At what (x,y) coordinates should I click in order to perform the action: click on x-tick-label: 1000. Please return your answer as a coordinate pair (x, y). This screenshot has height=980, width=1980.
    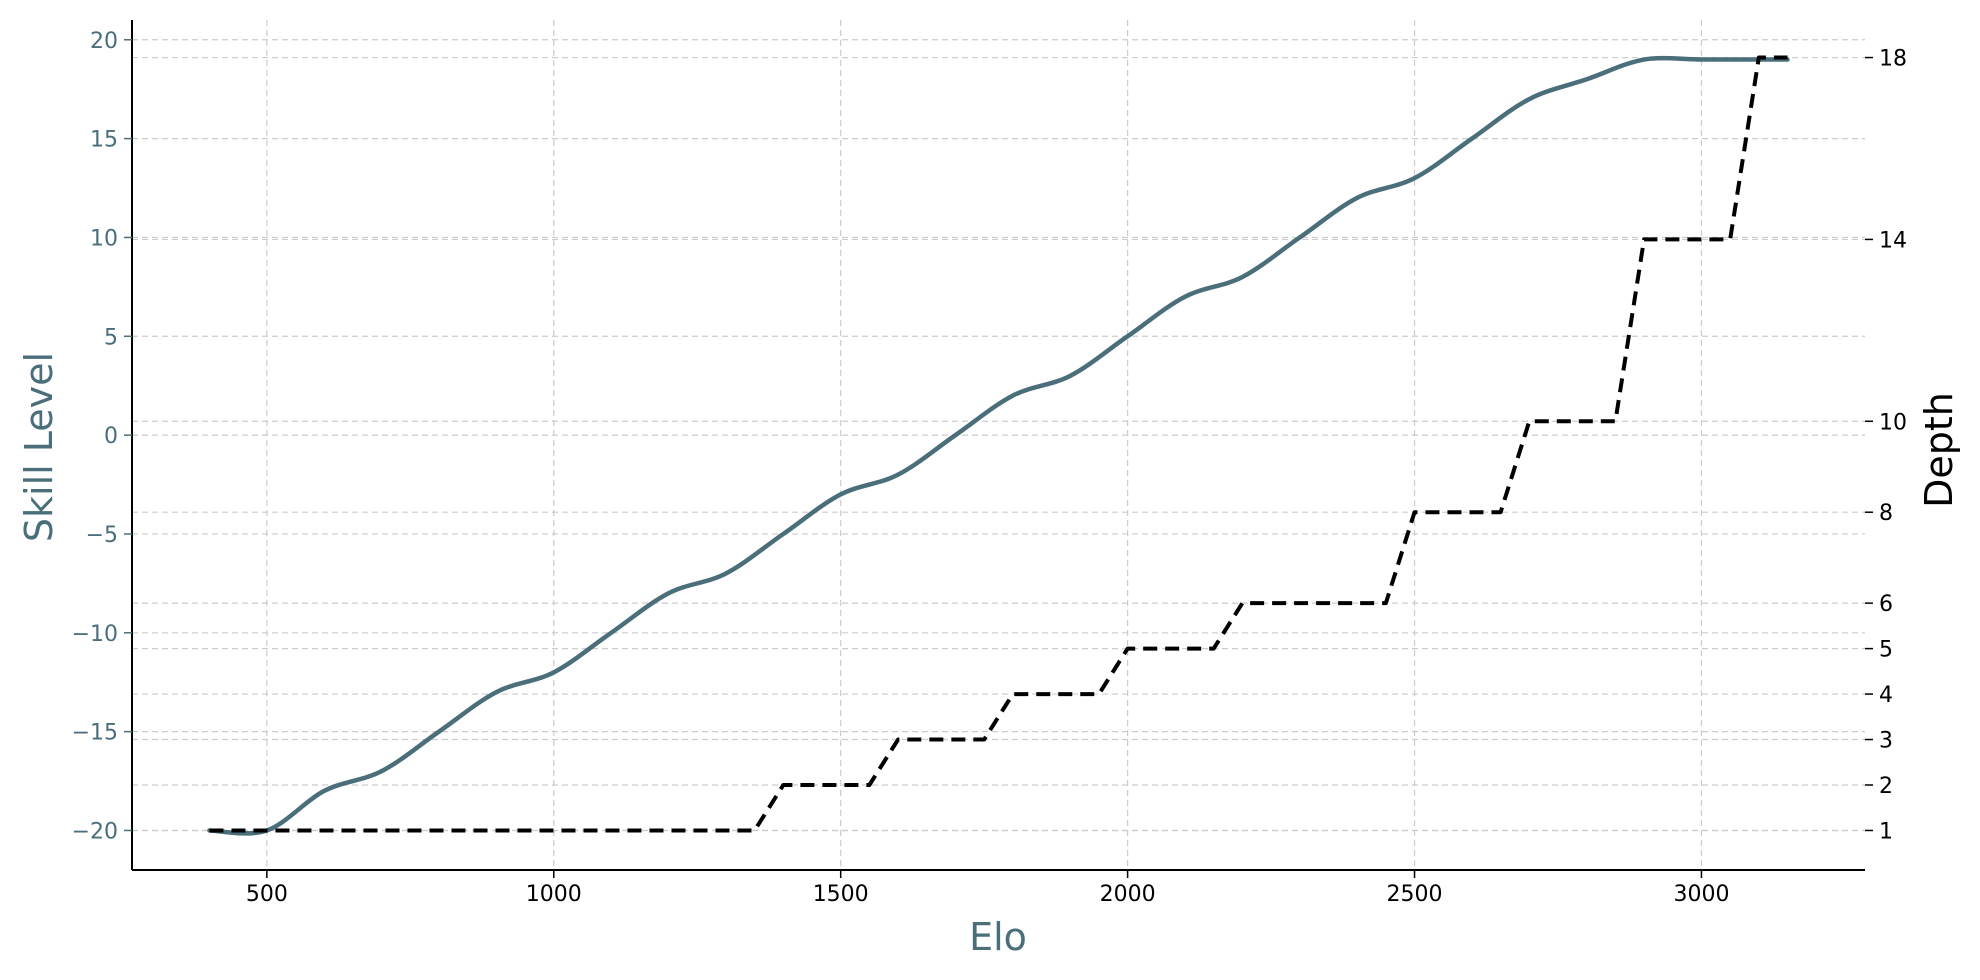
    Looking at the image, I should click on (554, 894).